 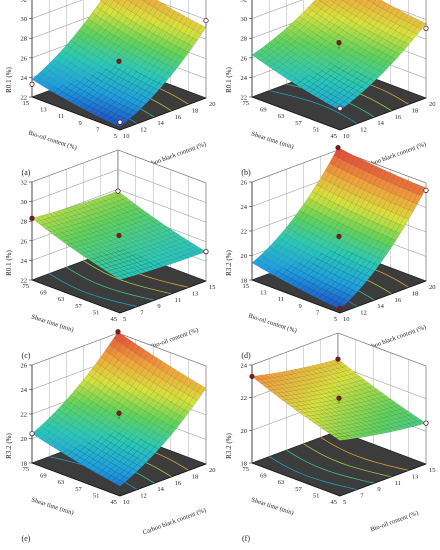 I want to click on x-tick-label: 10, so click(x=346, y=136).